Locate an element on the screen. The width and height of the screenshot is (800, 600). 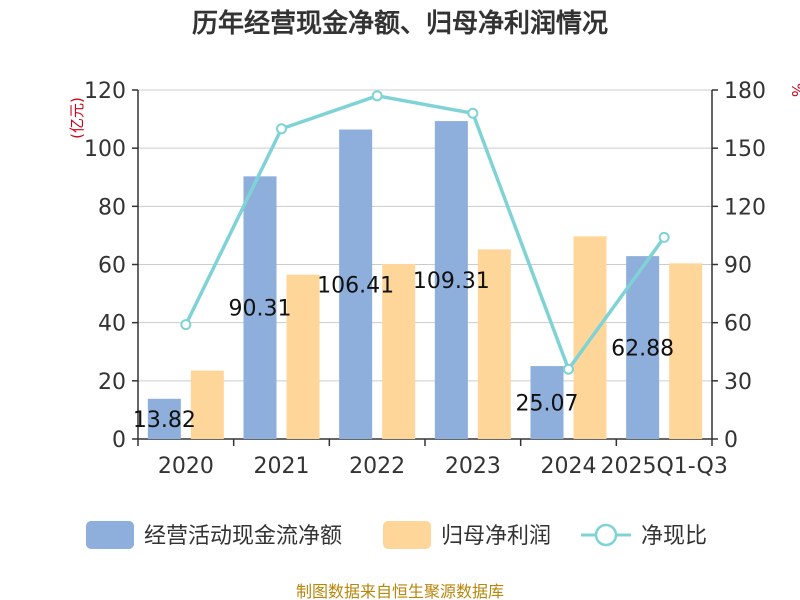
right-tick-label: 150 is located at coordinates (745, 149).